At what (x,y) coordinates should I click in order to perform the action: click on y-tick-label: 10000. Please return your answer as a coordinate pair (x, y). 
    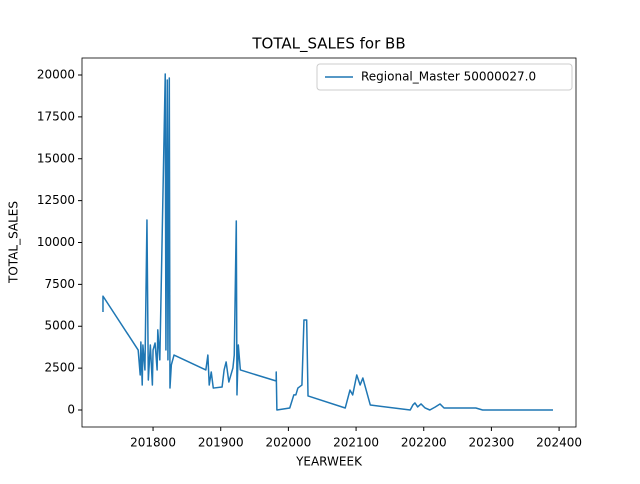
    Looking at the image, I should click on (56, 242).